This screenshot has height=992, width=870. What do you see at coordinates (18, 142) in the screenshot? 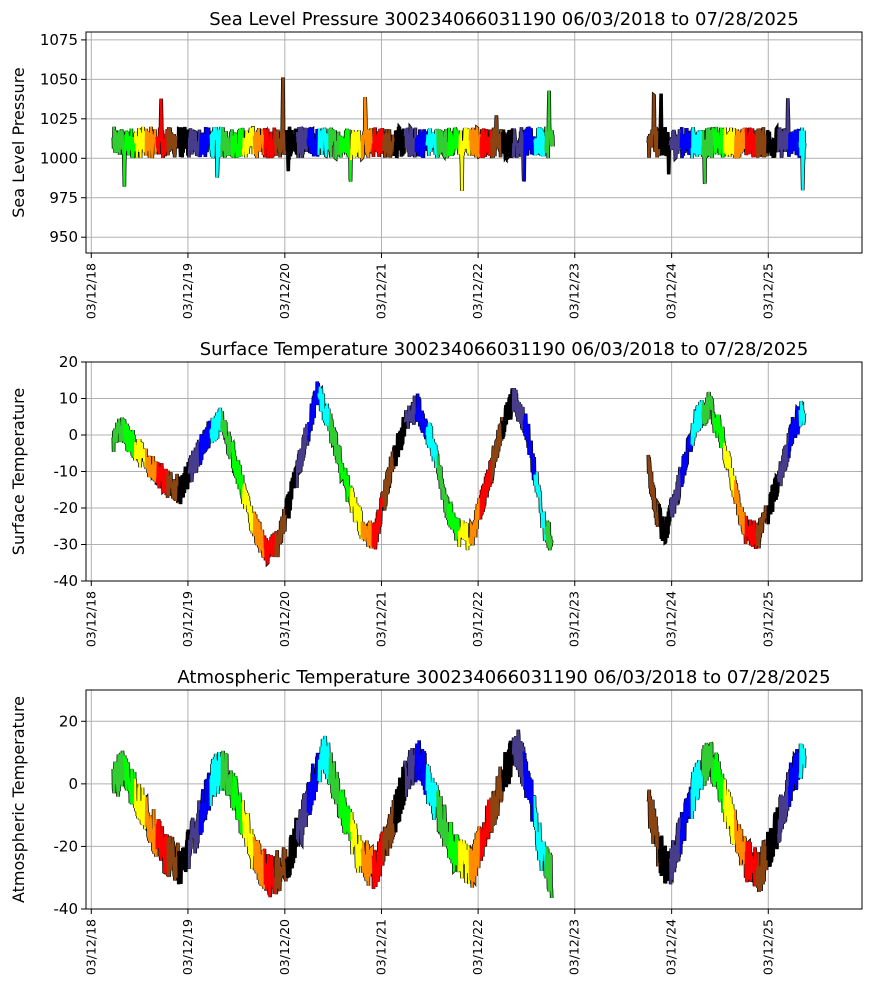
I see `y-axis-label: Sea Level Pressure` at bounding box center [18, 142].